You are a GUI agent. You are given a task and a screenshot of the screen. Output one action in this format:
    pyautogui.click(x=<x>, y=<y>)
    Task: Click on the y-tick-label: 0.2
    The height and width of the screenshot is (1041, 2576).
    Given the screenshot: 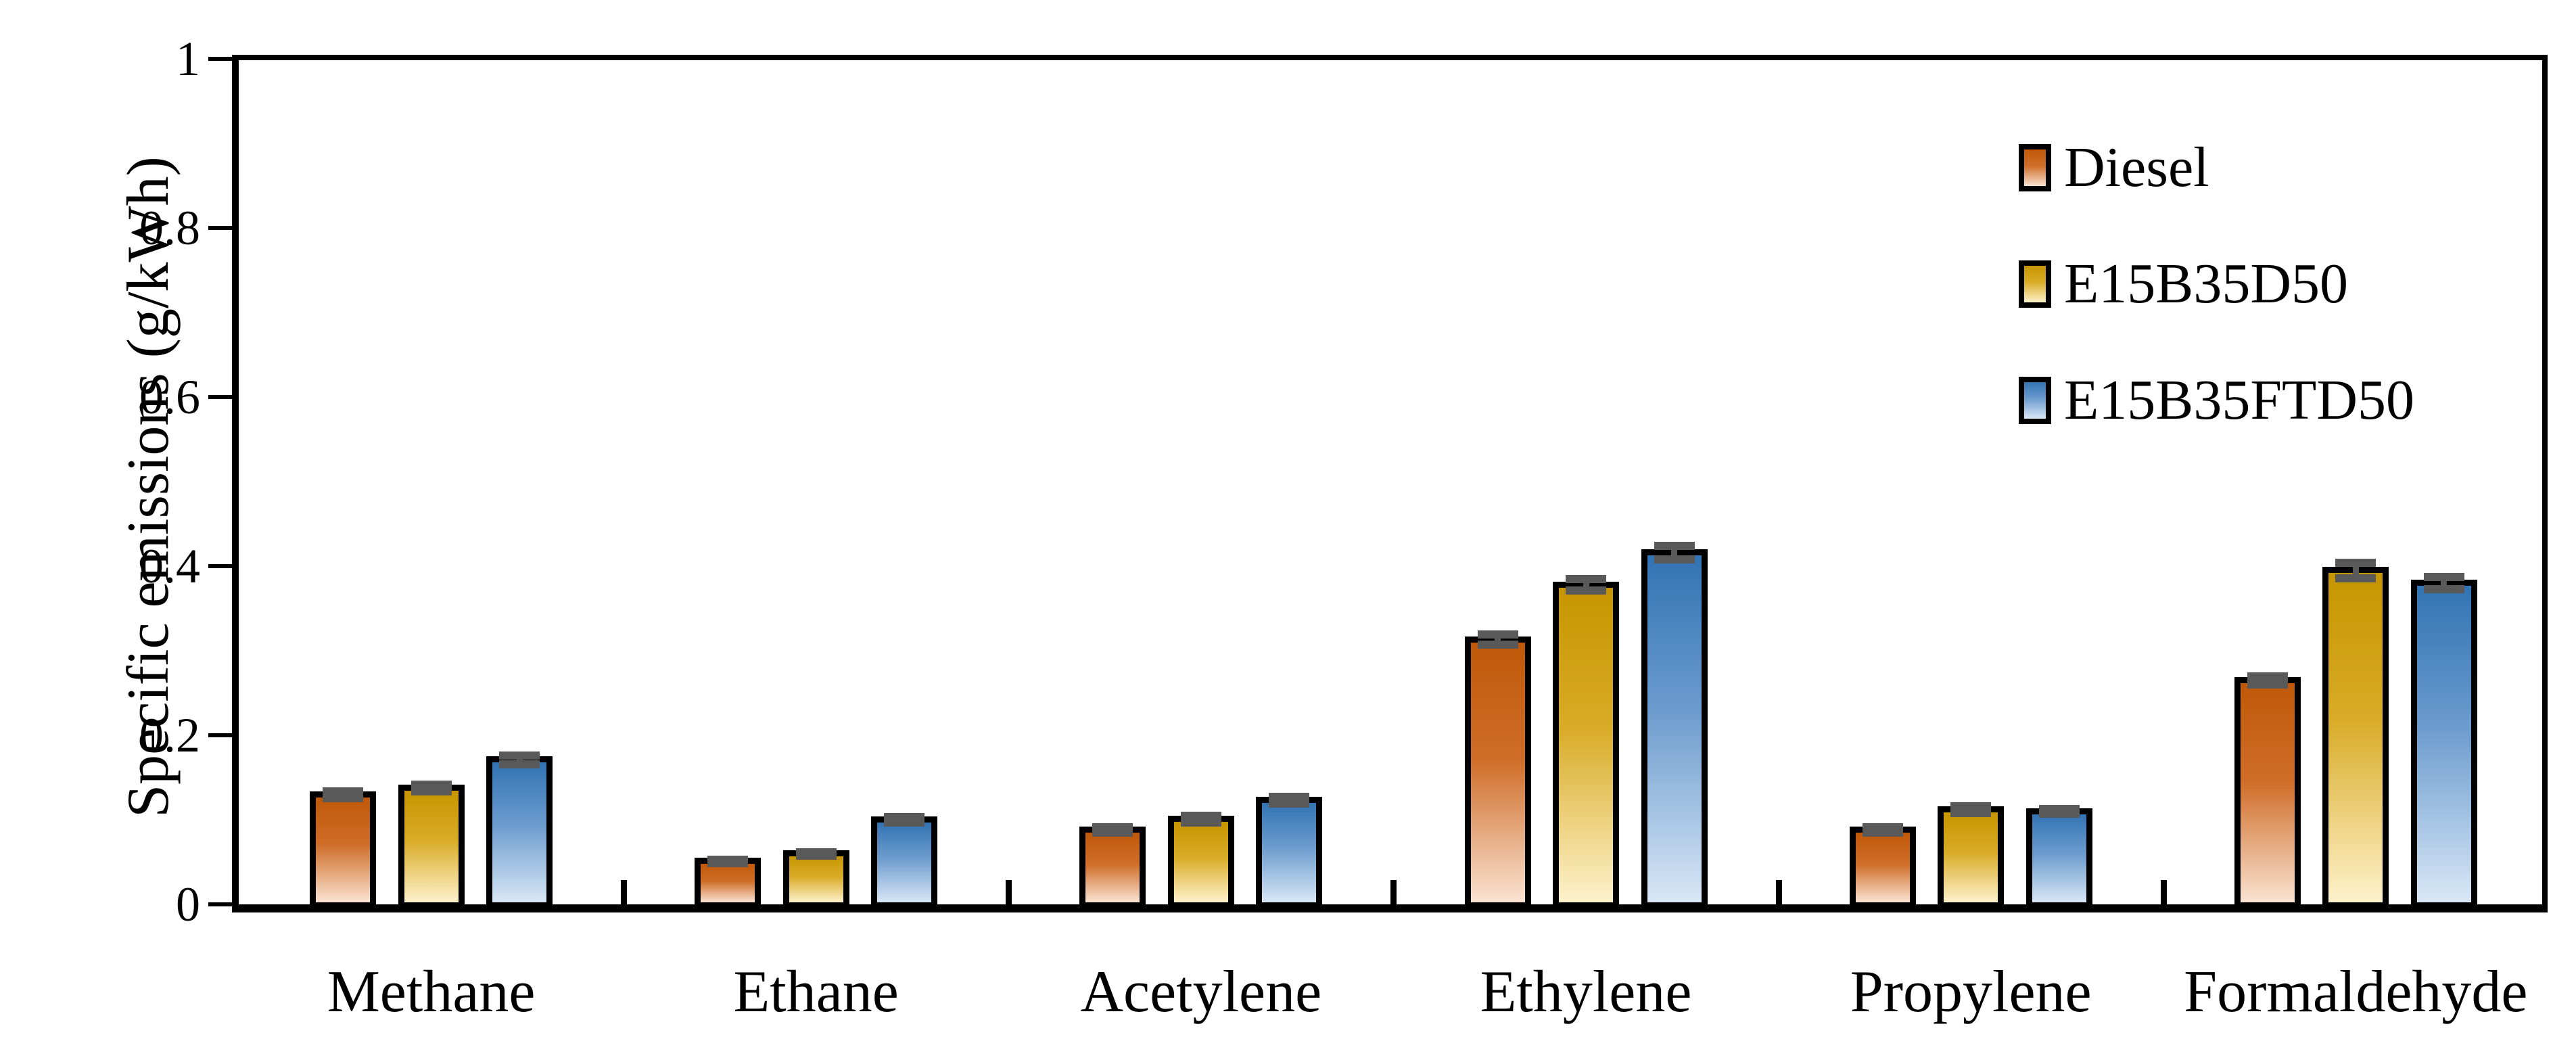 What is the action you would take?
    pyautogui.click(x=169, y=735)
    